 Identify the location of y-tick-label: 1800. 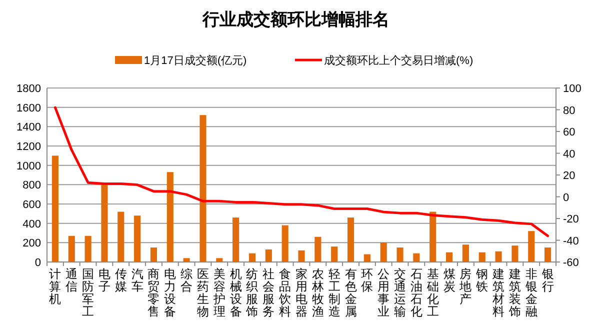
(28, 89).